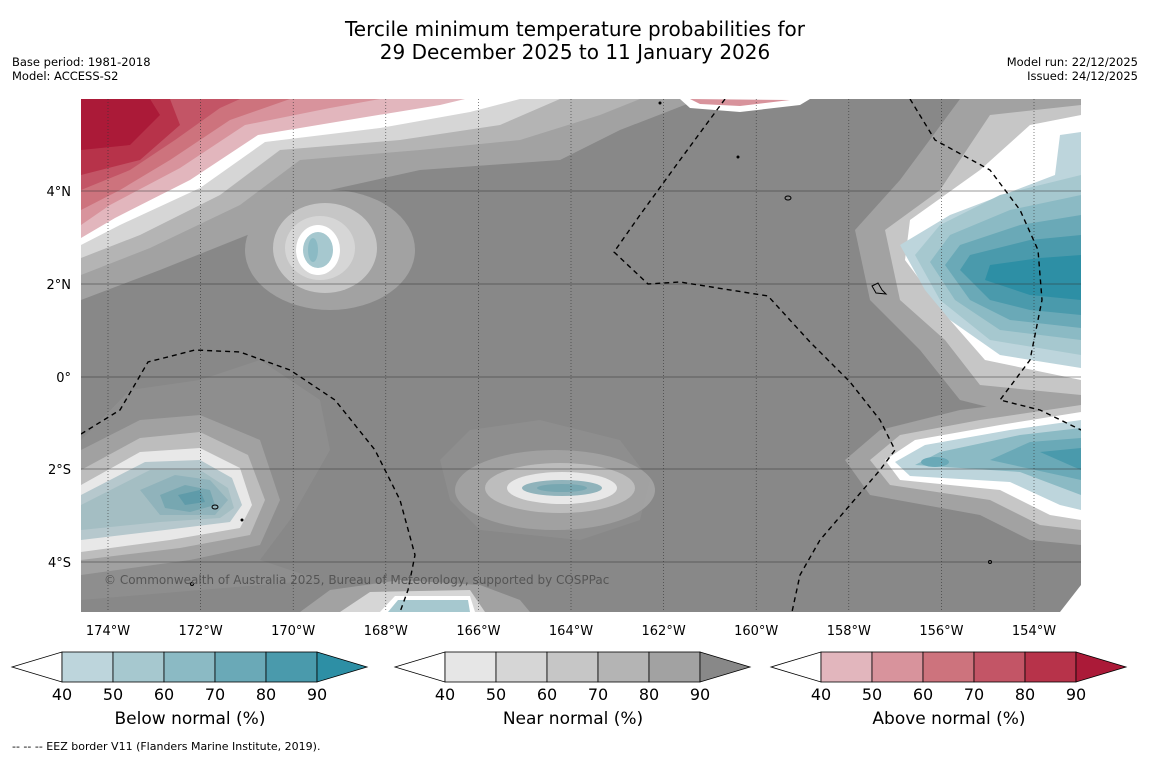  Describe the element at coordinates (995, 265) in the screenshot. I see `eez-border-east` at that location.